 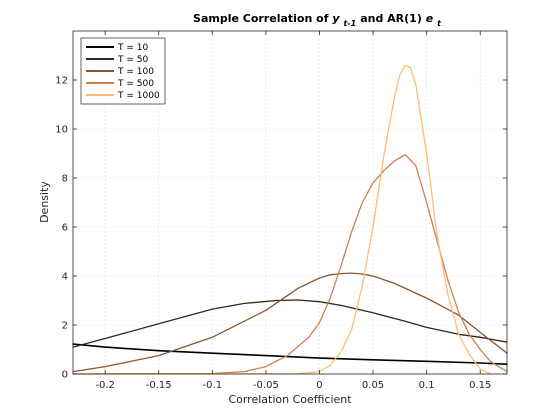 What do you see at coordinates (65, 228) in the screenshot?
I see `y-tick-label: 6` at bounding box center [65, 228].